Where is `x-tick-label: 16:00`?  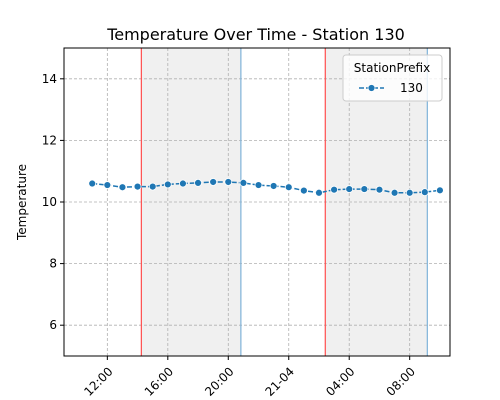 x-tick-label: 16:00 is located at coordinates (159, 381).